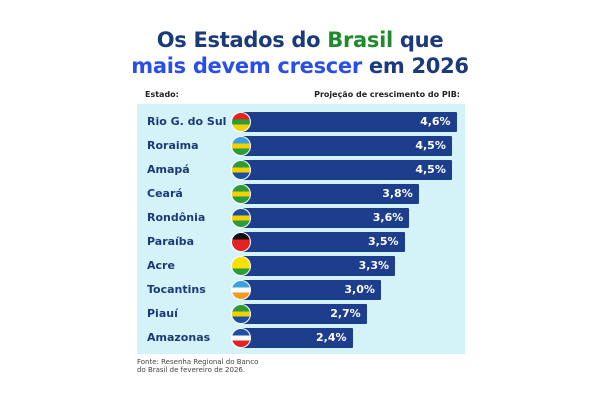 The height and width of the screenshot is (400, 600). Describe the element at coordinates (317, 266) in the screenshot. I see `bar: 3,3%` at that location.